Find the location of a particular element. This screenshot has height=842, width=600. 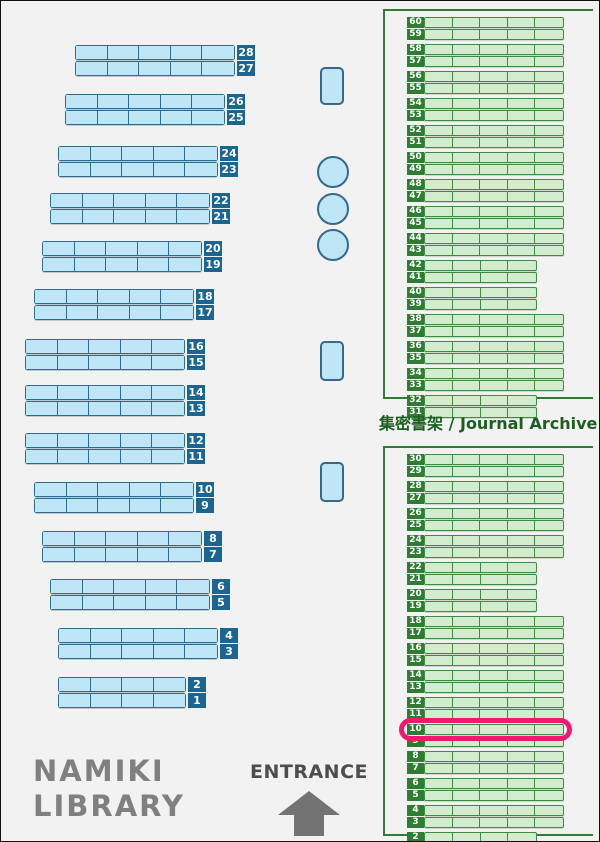

shelf-pair: 22 21 is located at coordinates (140, 208).